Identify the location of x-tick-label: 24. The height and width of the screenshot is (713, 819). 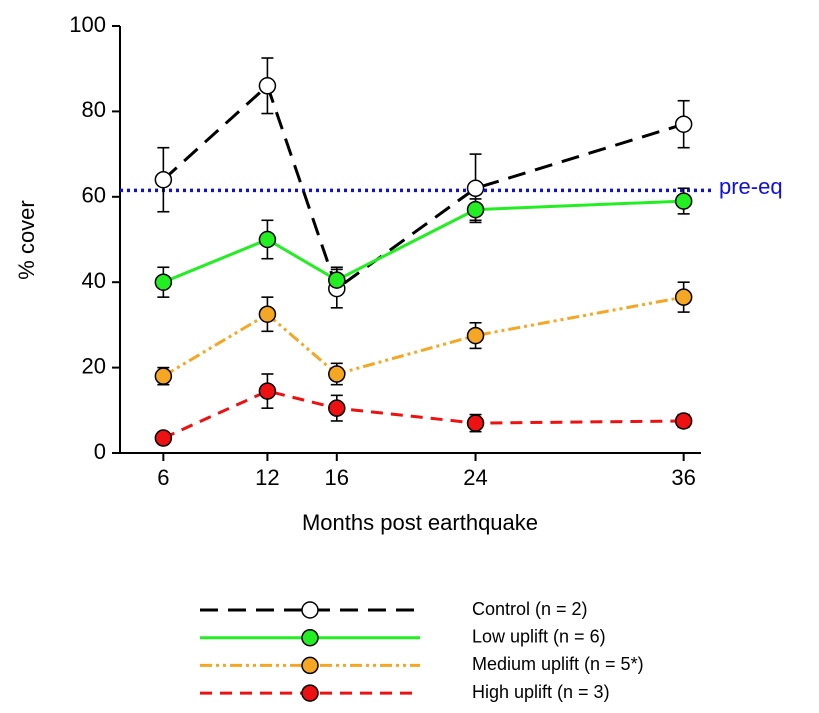
(475, 477).